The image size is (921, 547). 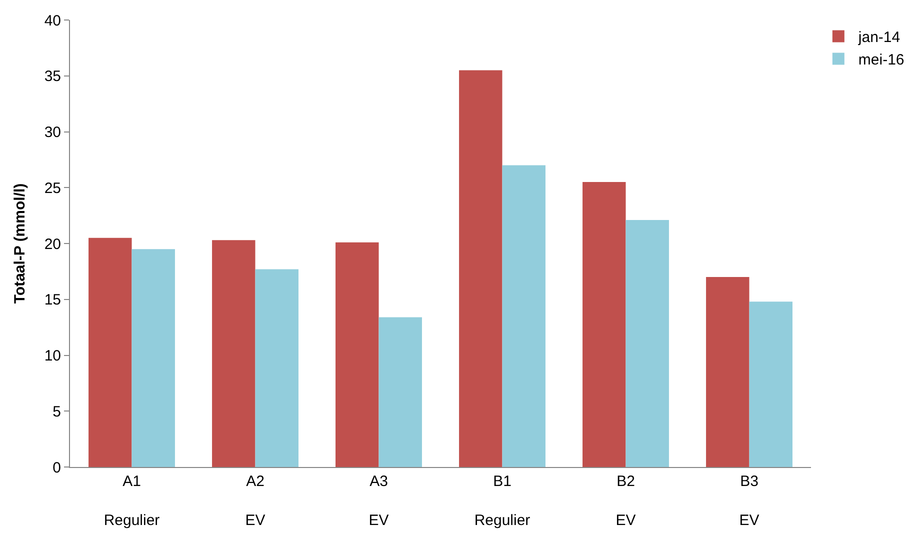 What do you see at coordinates (626, 501) in the screenshot?
I see `category-label: B2 EV` at bounding box center [626, 501].